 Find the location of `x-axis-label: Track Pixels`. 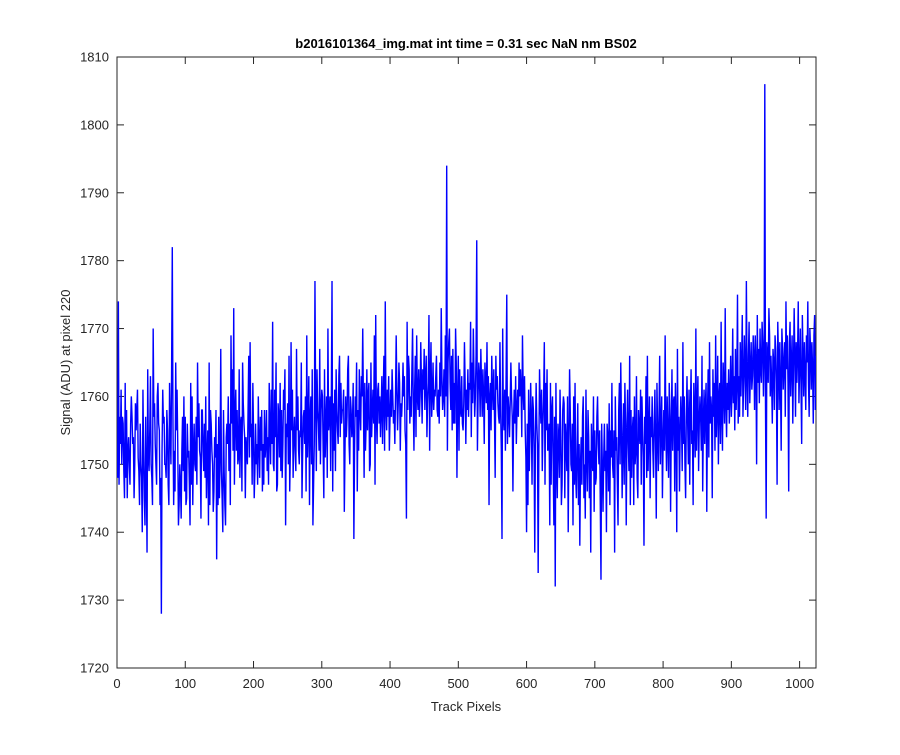

x-axis-label: Track Pixels is located at coordinates (466, 706).